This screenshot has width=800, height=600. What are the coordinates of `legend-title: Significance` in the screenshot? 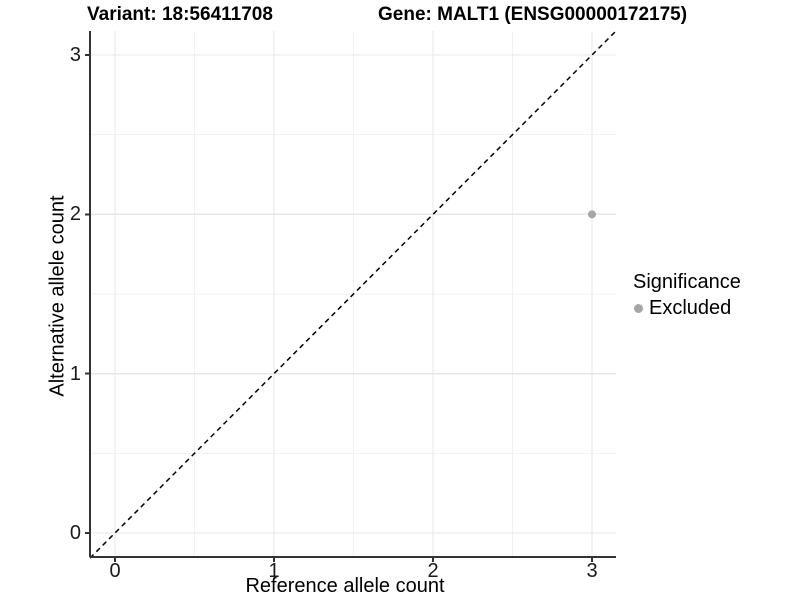 It's located at (687, 282).